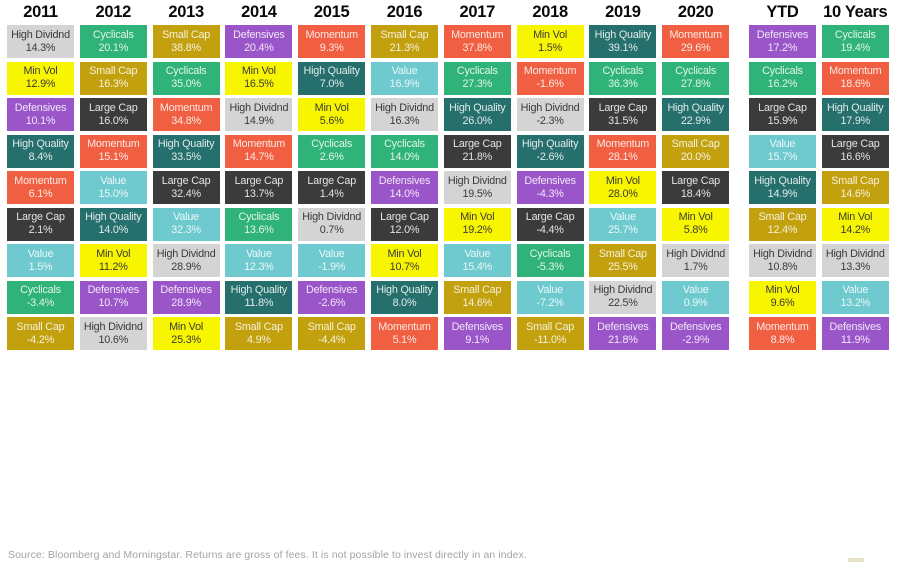 Image resolution: width=903 pixels, height=565 pixels. What do you see at coordinates (550, 12) in the screenshot?
I see `column-header: 2018` at bounding box center [550, 12].